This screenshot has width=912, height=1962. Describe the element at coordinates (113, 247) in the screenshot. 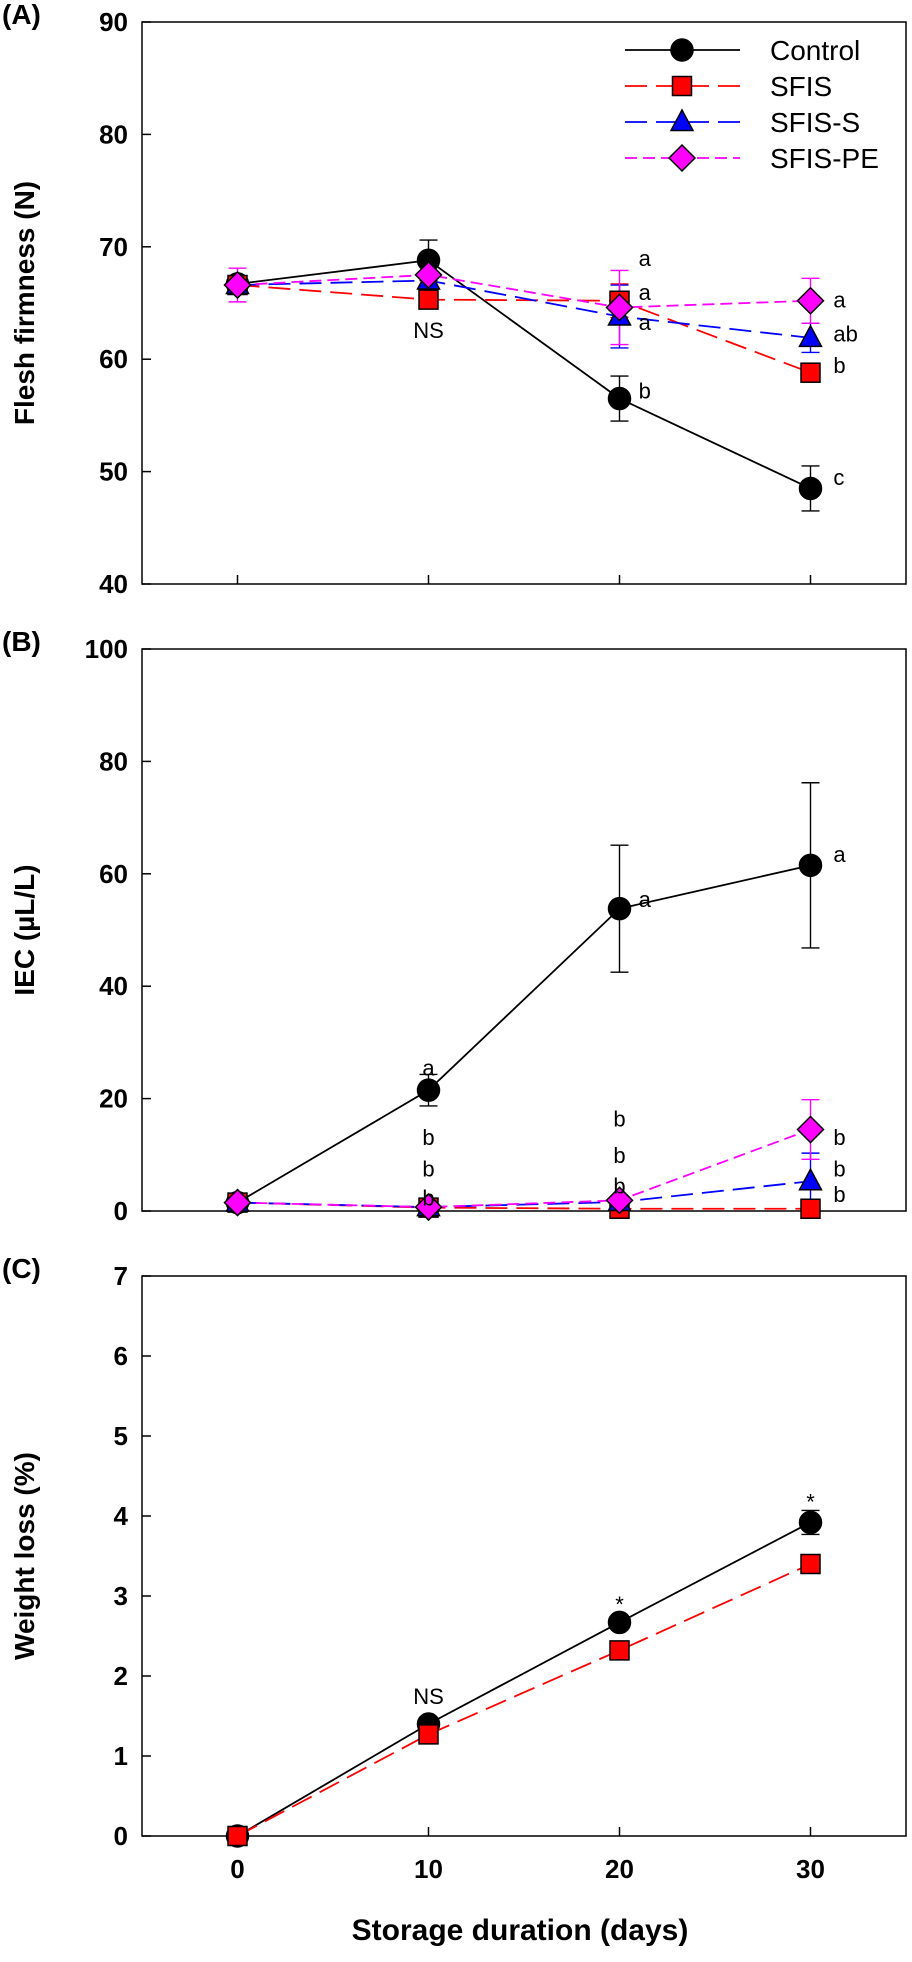

I see `y-tick-label: 70` at that location.